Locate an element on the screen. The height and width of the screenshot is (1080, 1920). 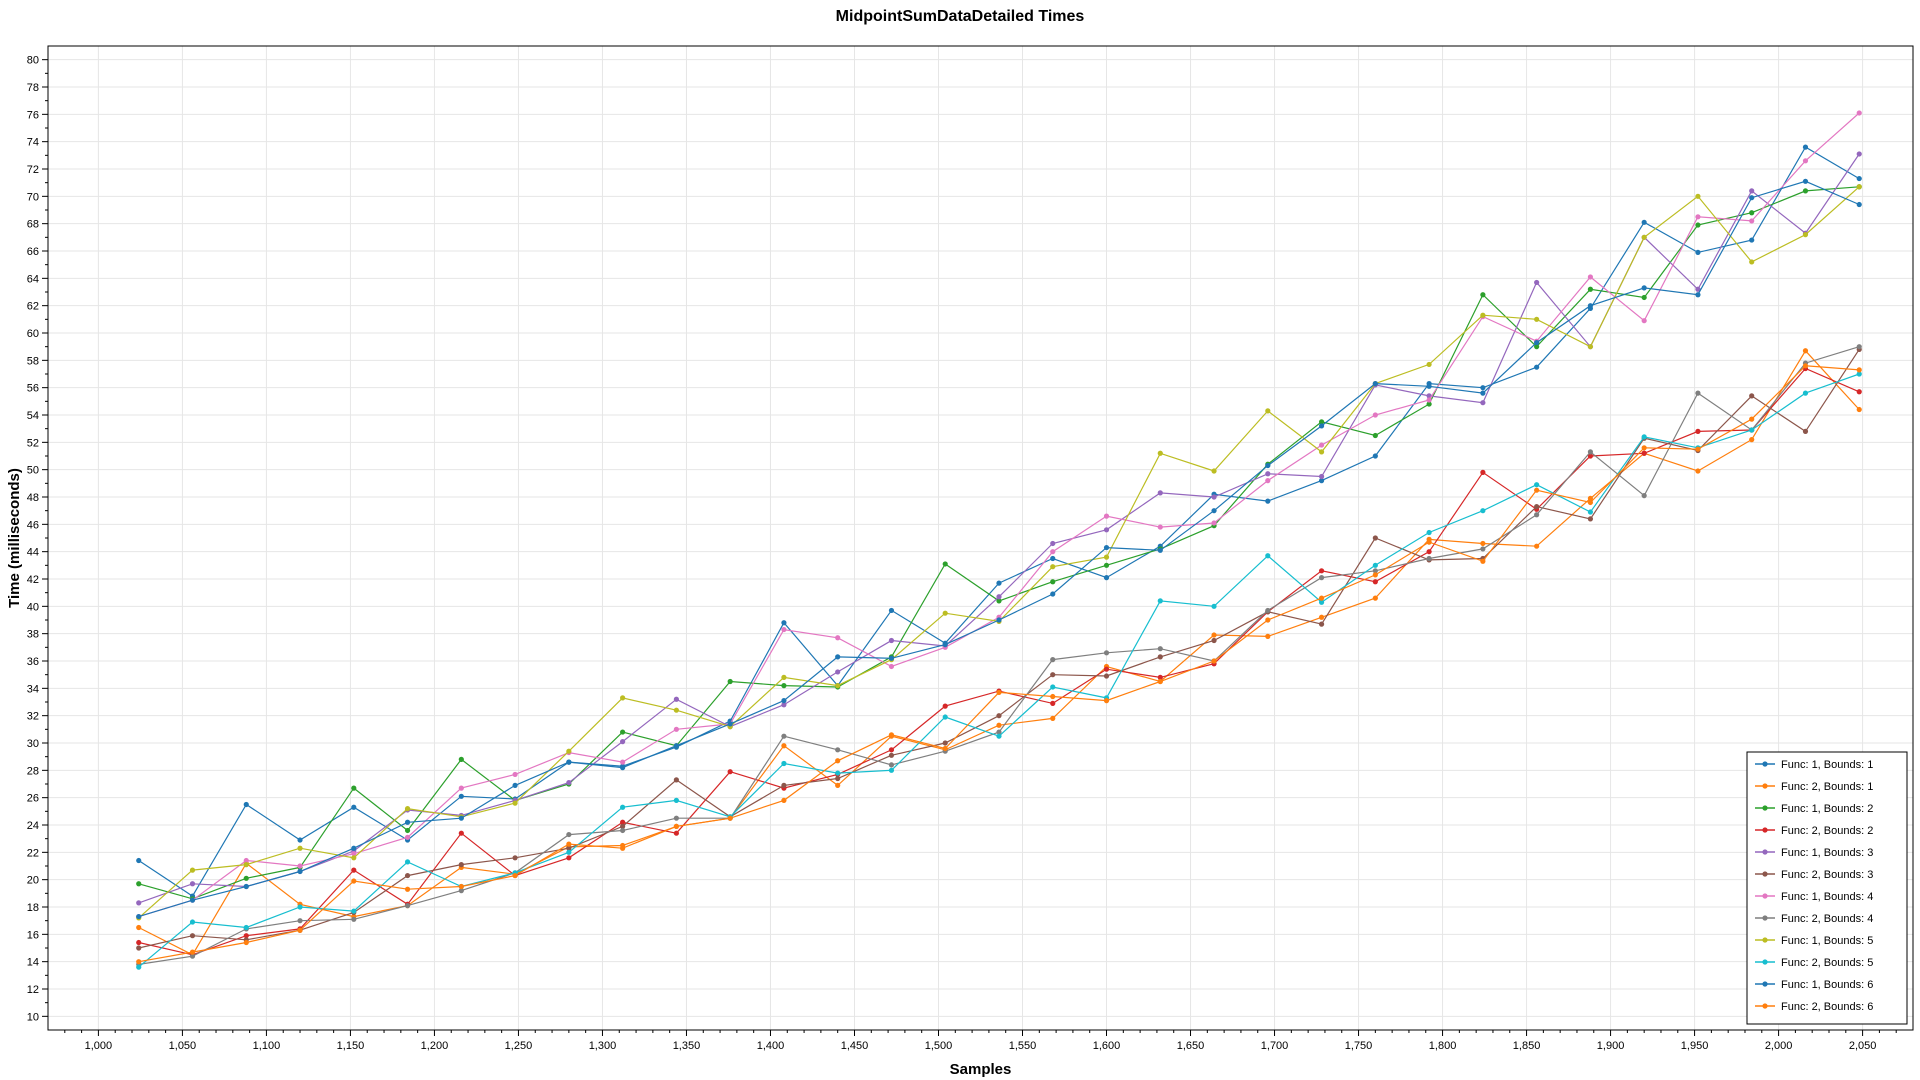
x-tick-label: 1,750 is located at coordinates (1359, 1046).